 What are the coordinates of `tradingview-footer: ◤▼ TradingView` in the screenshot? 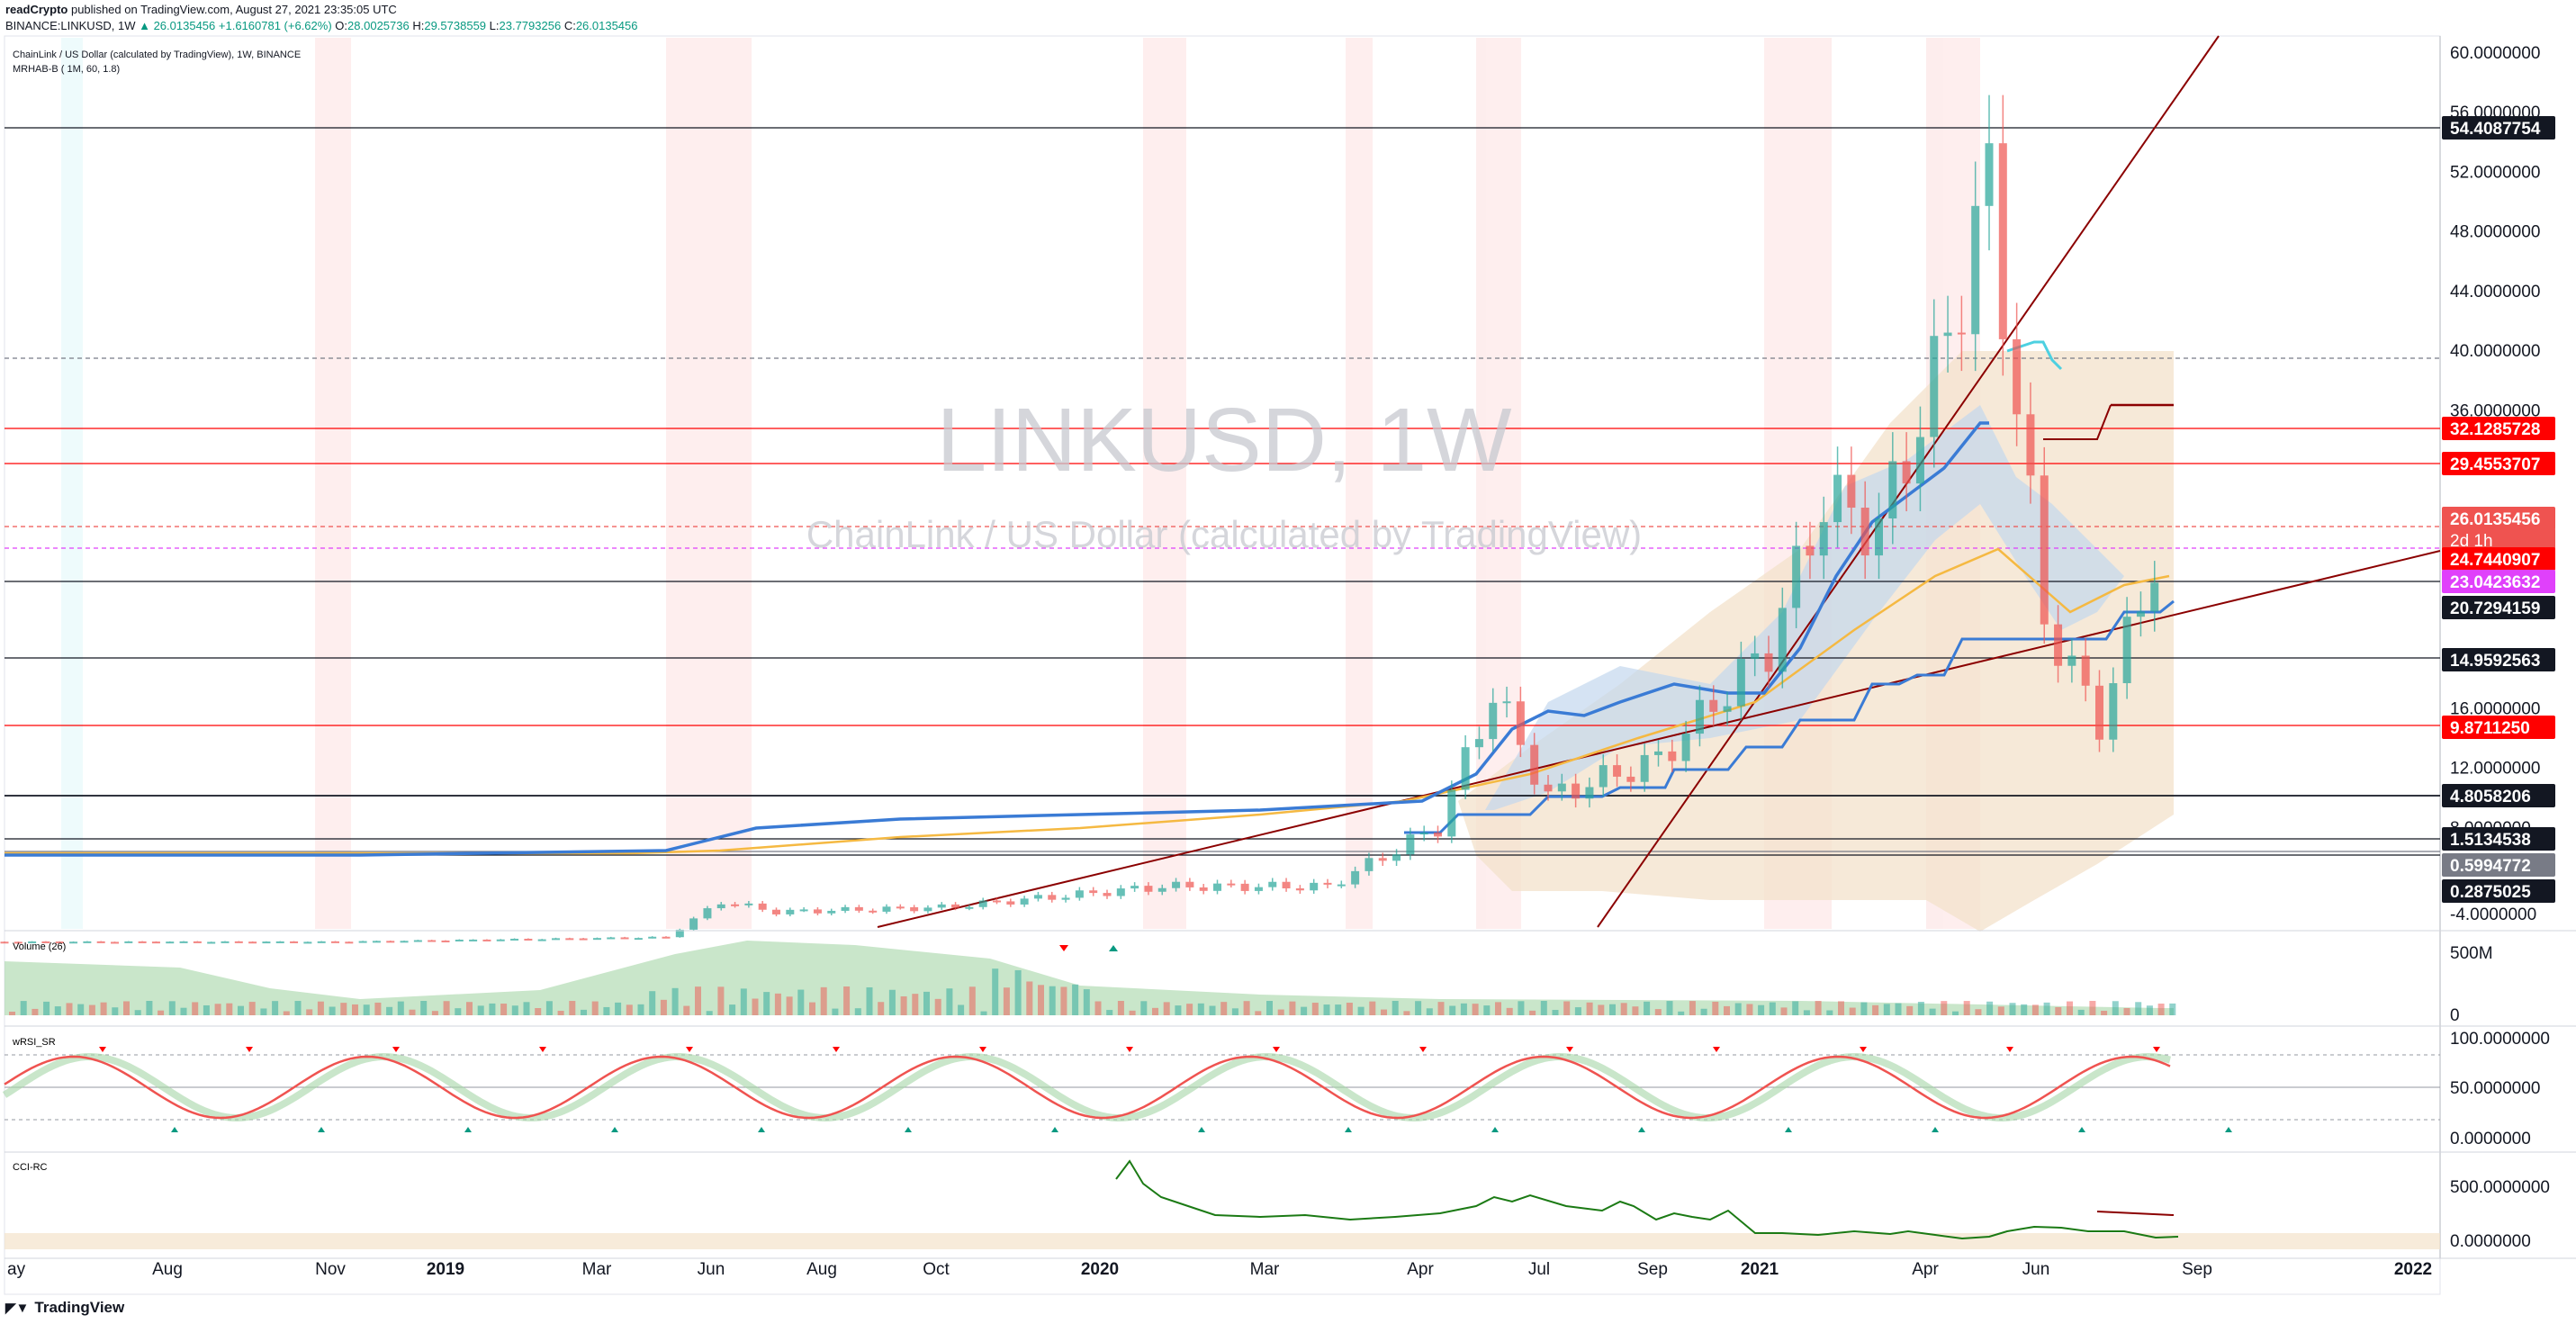 It's located at (64, 1308).